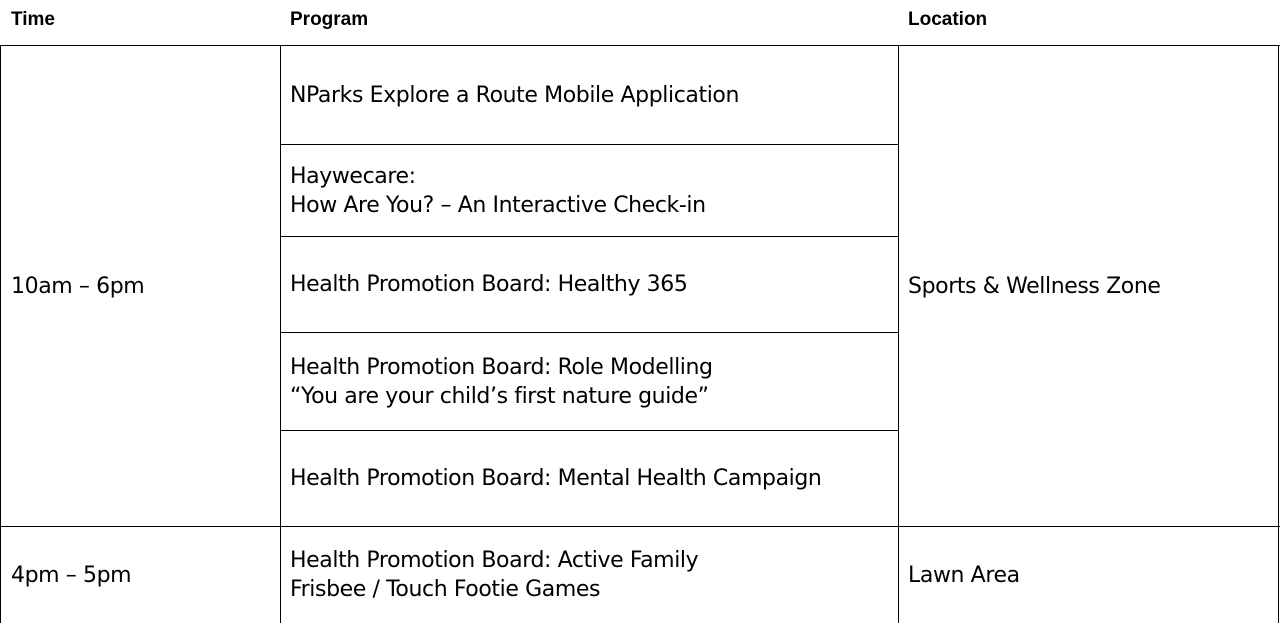 The width and height of the screenshot is (1280, 623). Describe the element at coordinates (501, 367) in the screenshot. I see `program-line: Health Promotion Board: Role Modelling` at that location.